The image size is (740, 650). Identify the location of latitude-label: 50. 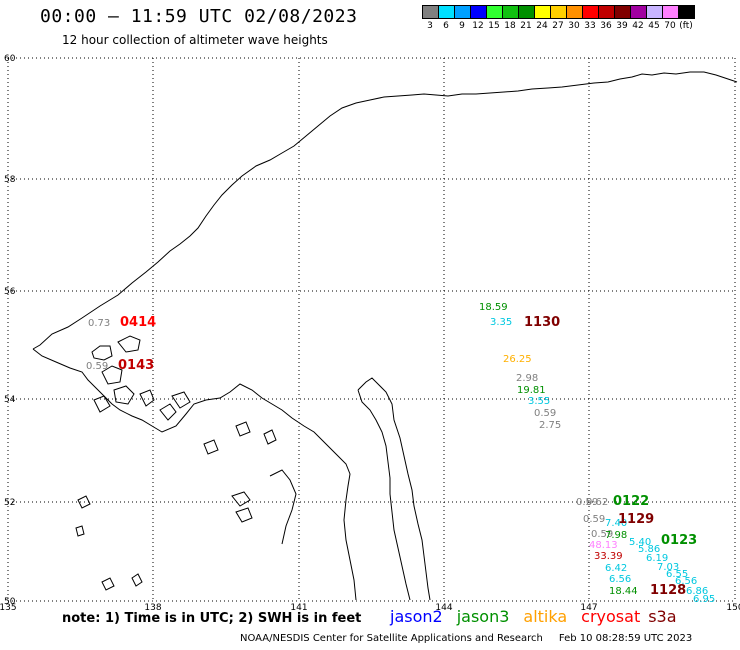
(10, 602).